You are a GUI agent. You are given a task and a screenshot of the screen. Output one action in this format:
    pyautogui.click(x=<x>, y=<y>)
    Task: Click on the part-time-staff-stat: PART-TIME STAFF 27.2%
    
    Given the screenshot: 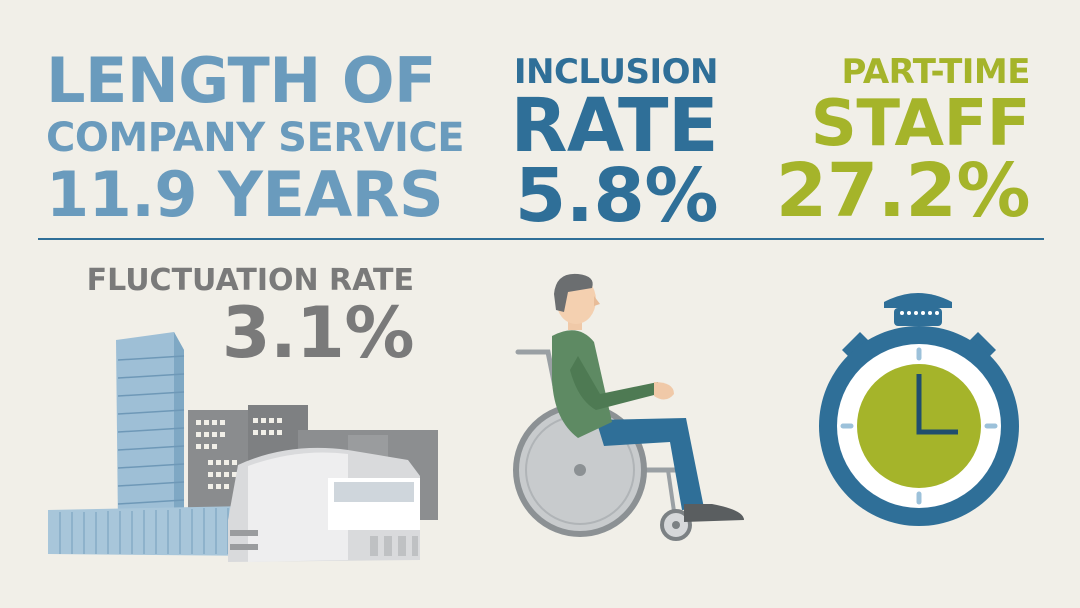 What is the action you would take?
    pyautogui.click(x=903, y=143)
    